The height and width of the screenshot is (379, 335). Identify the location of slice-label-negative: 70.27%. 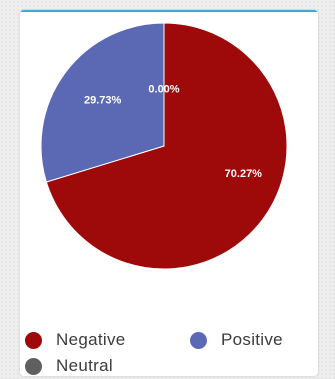
(244, 174).